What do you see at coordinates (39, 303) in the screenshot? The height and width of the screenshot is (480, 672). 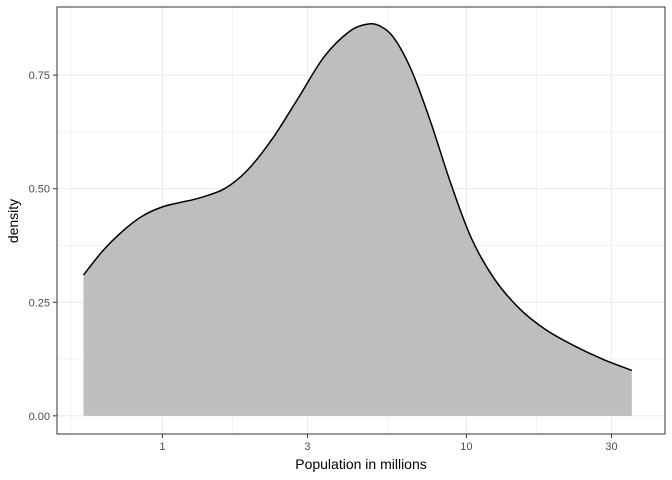 I see `y-tick-label: 0.25` at bounding box center [39, 303].